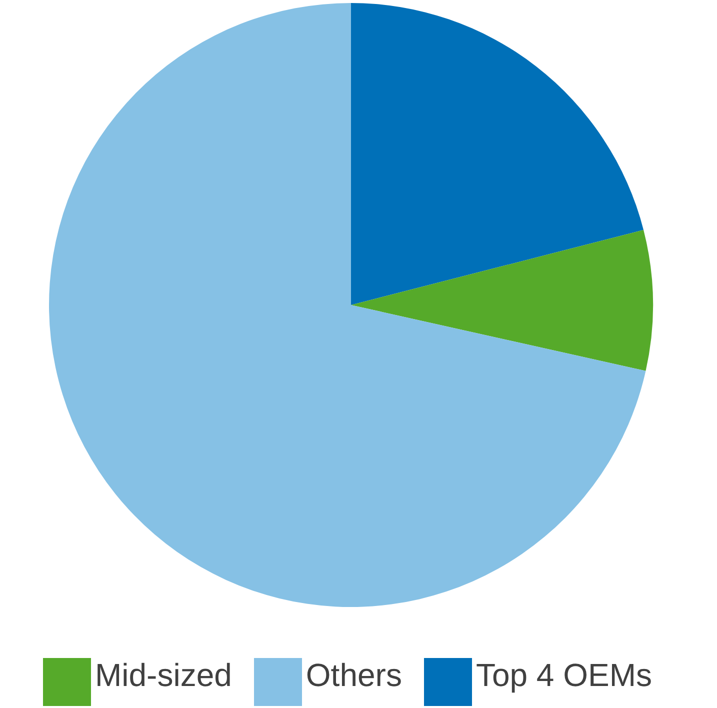 This screenshot has width=717, height=708. Describe the element at coordinates (163, 675) in the screenshot. I see `legend-label: Mid-sized` at that location.